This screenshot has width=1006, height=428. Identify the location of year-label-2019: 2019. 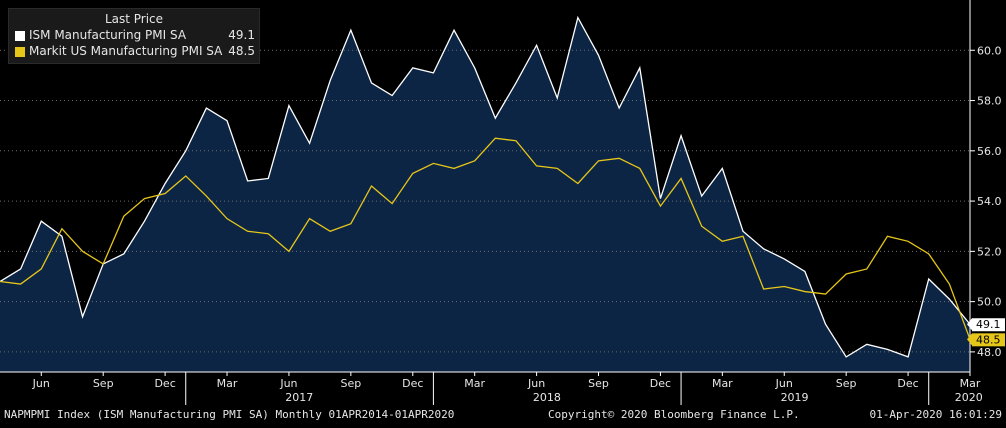
(795, 397).